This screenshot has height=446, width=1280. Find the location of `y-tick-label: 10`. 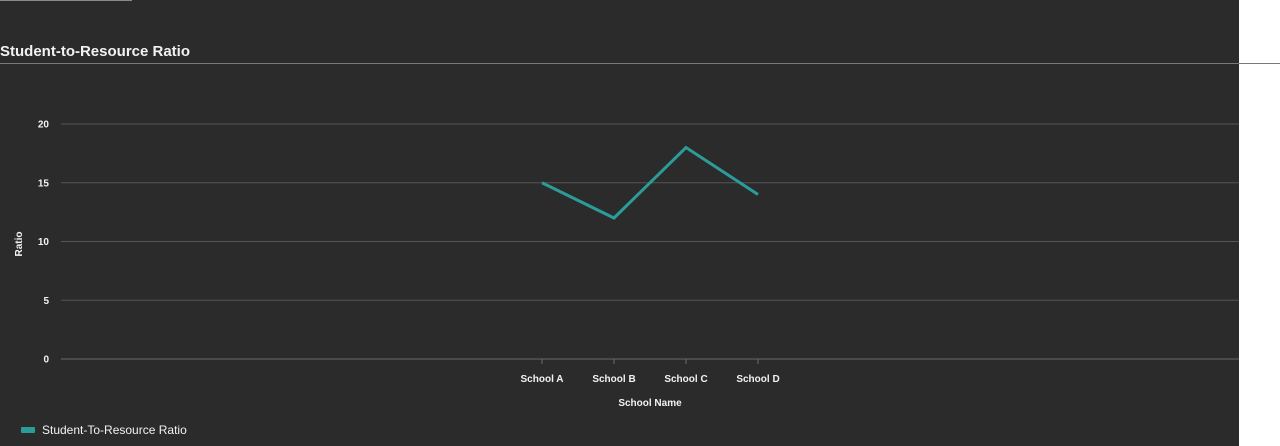

y-tick-label: 10 is located at coordinates (44, 242).